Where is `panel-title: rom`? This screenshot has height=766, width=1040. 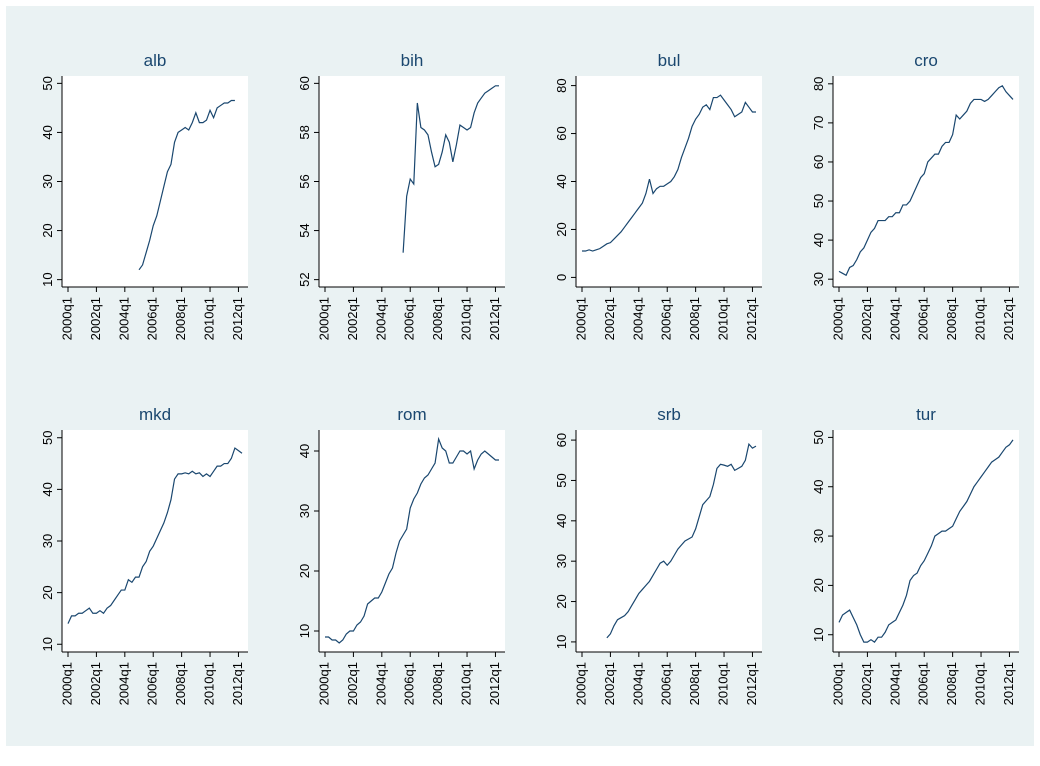 panel-title: rom is located at coordinates (411, 414).